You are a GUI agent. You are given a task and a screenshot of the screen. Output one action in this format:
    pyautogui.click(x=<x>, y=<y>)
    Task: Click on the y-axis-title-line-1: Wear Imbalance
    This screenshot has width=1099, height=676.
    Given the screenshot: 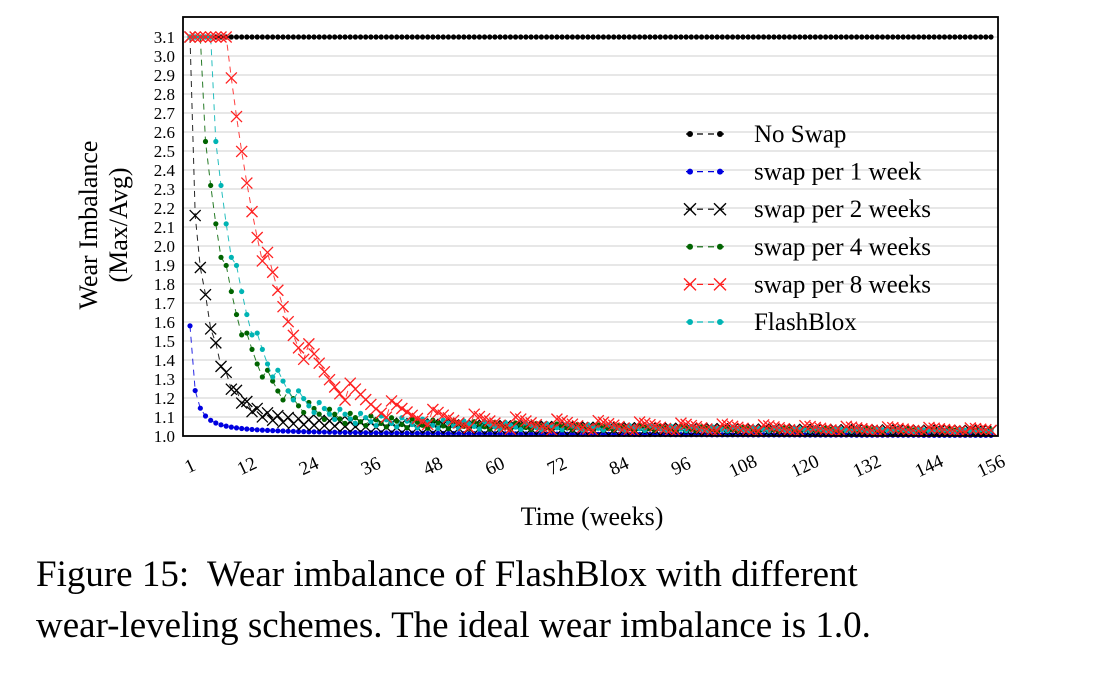 What is the action you would take?
    pyautogui.click(x=88, y=225)
    